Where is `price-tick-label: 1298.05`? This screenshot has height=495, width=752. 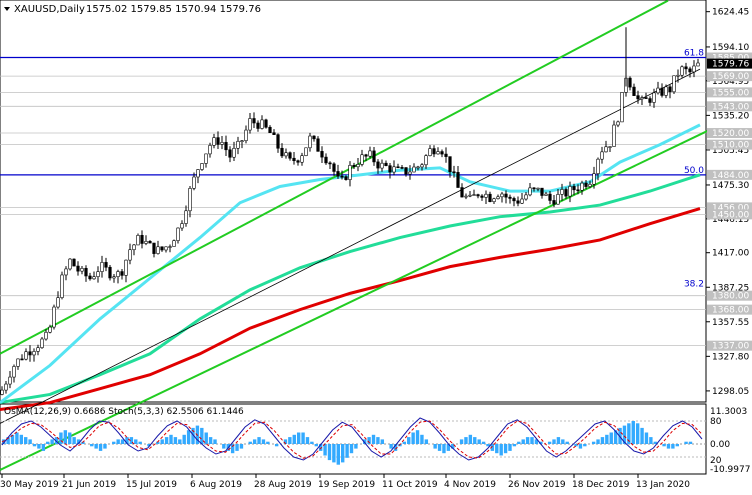 price-tick-label: 1298.05 is located at coordinates (730, 392).